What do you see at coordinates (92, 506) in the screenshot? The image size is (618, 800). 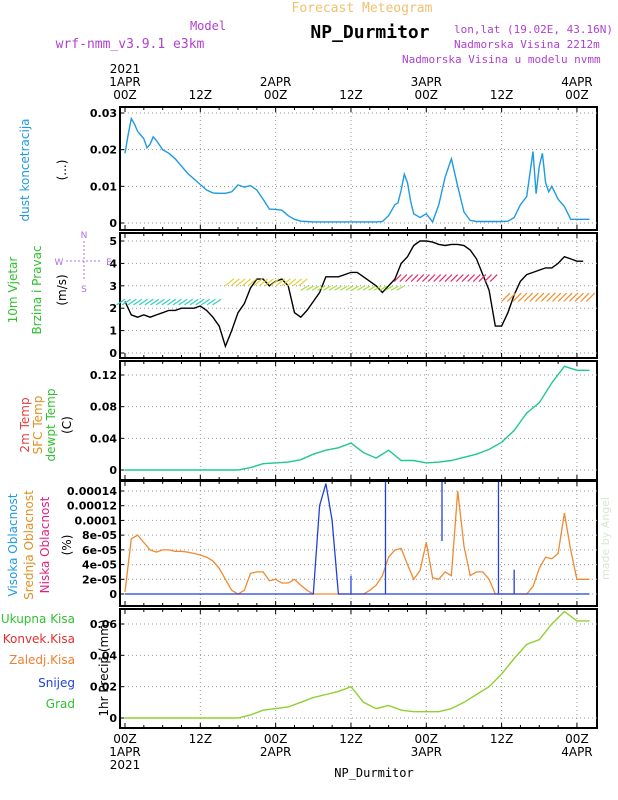 I see `cloud-ytick-label: 0.00012` at bounding box center [92, 506].